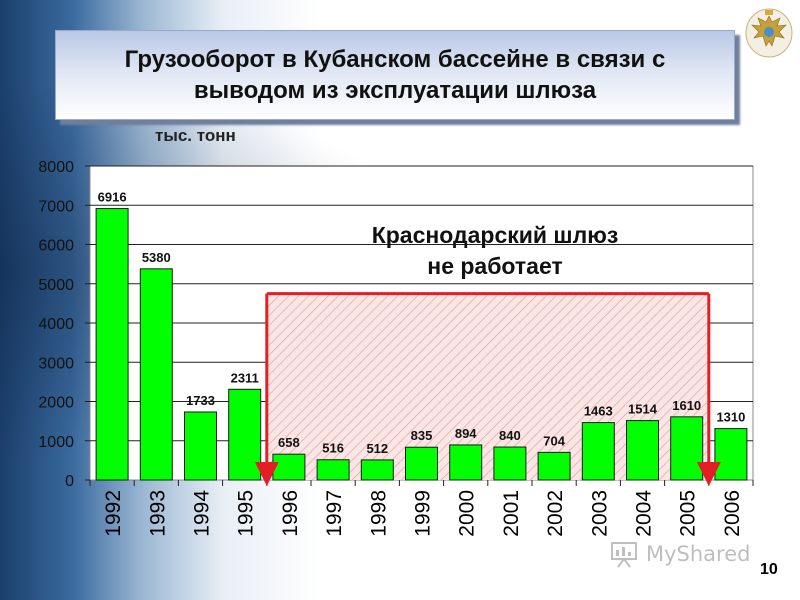 Image resolution: width=800 pixels, height=600 pixels. What do you see at coordinates (555, 513) in the screenshot?
I see `x-tick-label: 2002` at bounding box center [555, 513].